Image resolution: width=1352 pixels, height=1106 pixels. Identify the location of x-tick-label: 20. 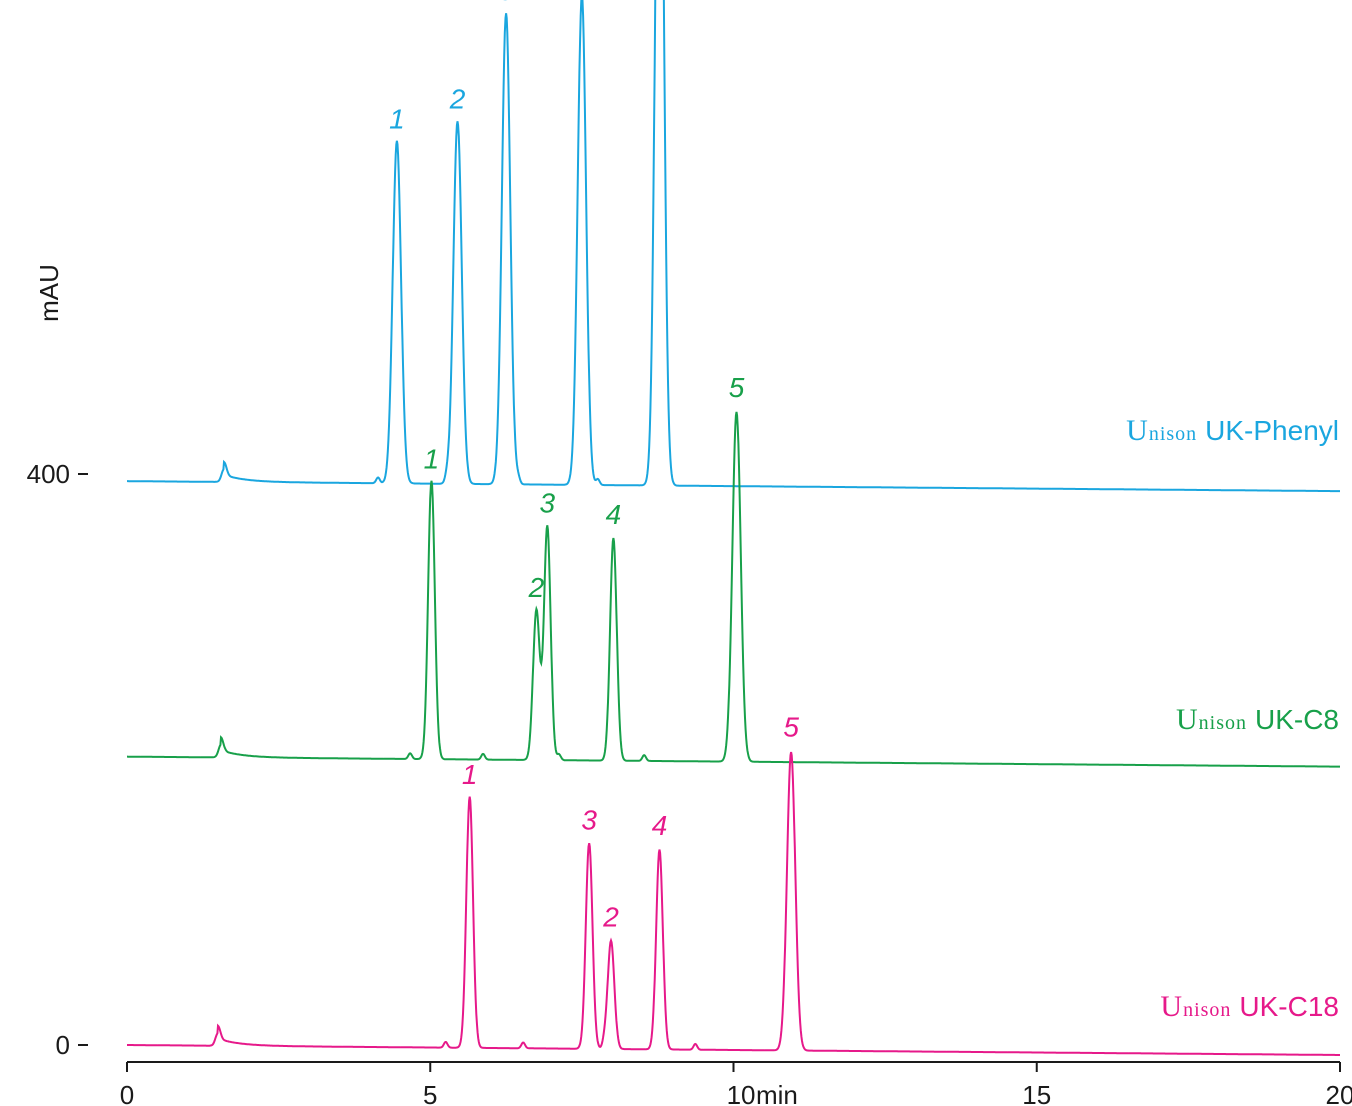
(1339, 1093).